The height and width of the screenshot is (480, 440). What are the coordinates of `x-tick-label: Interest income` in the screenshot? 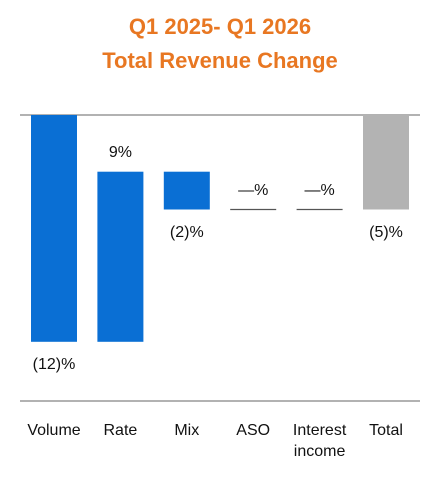 It's located at (319, 441).